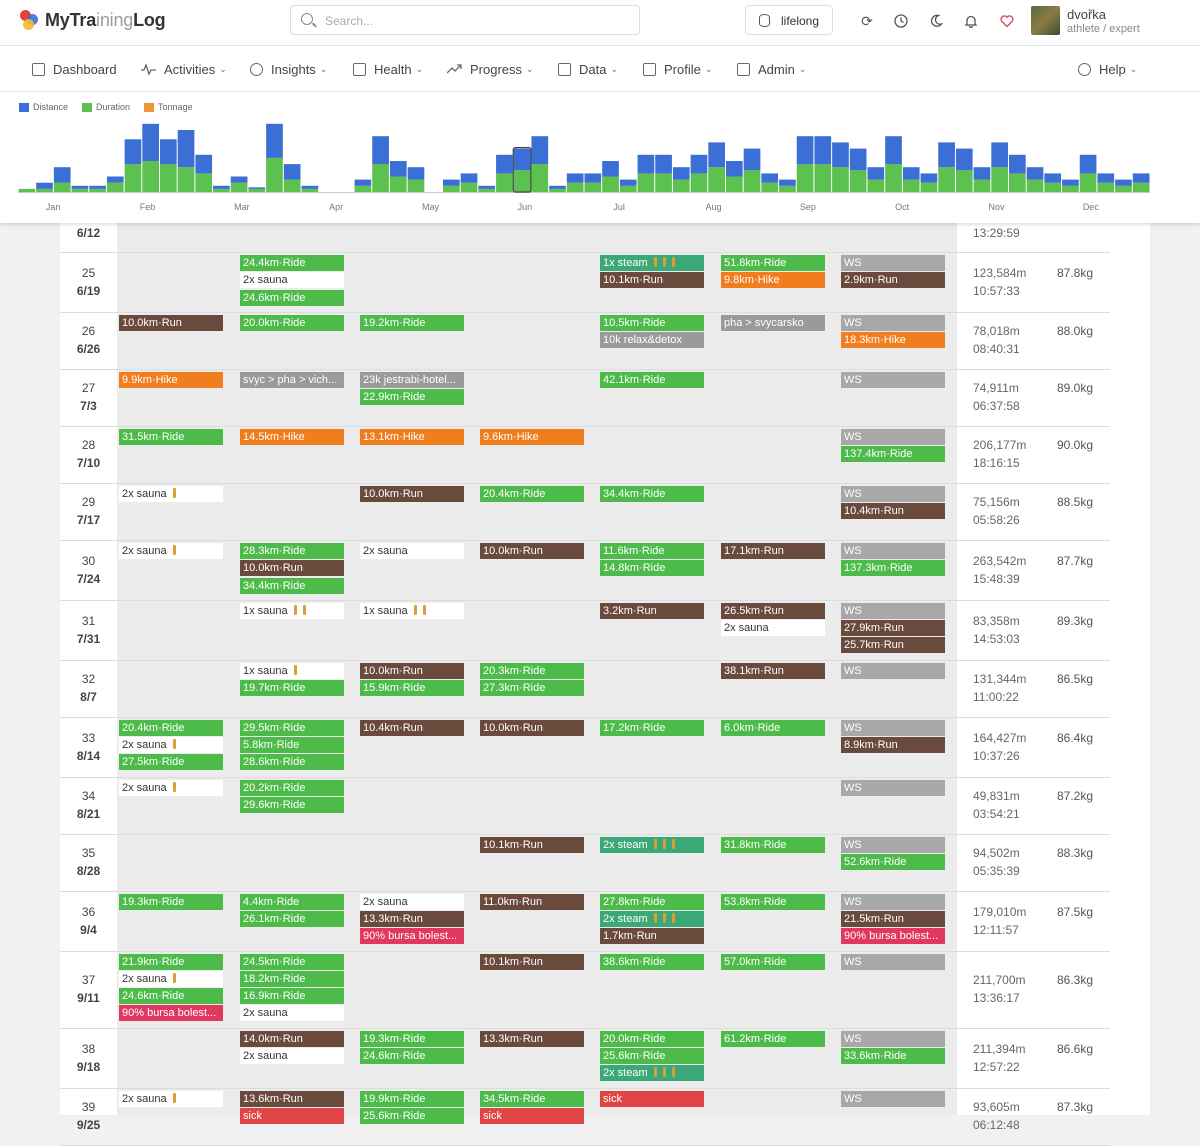 The height and width of the screenshot is (1146, 1200). What do you see at coordinates (412, 1115) in the screenshot?
I see `event-ride: 25.6km·Ride` at bounding box center [412, 1115].